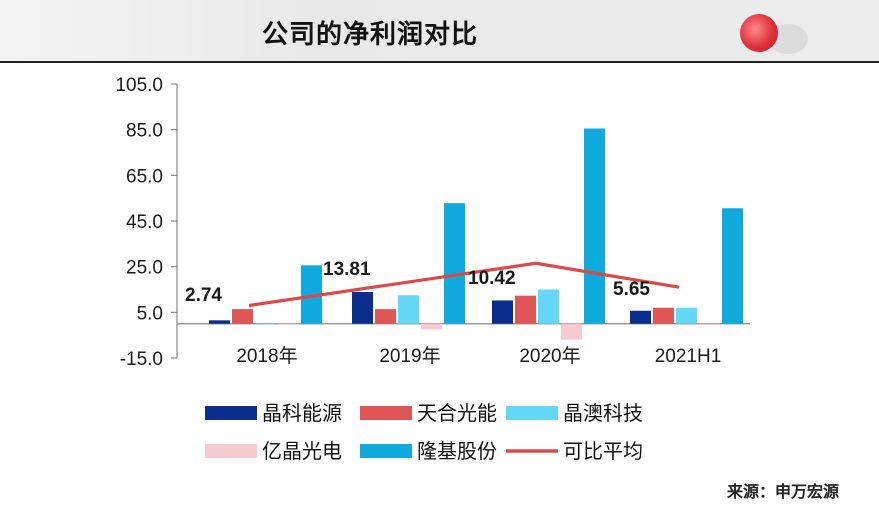 Image resolution: width=879 pixels, height=510 pixels. What do you see at coordinates (302, 413) in the screenshot?
I see `legend-label: 晶科能源` at bounding box center [302, 413].